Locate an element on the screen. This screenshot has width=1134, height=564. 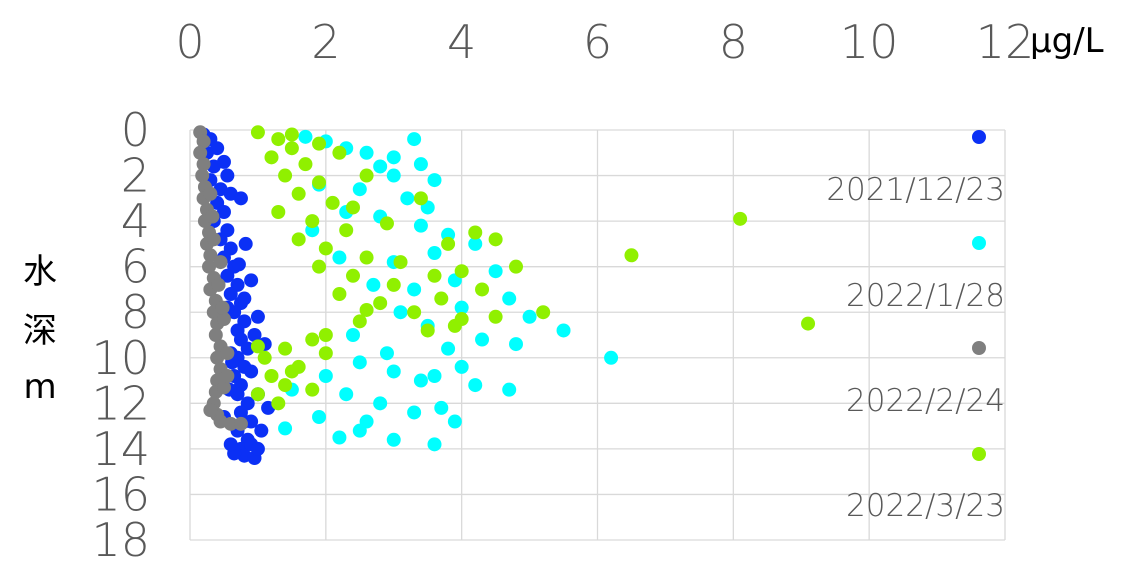
y-axis-label-char: m is located at coordinates (39, 387).